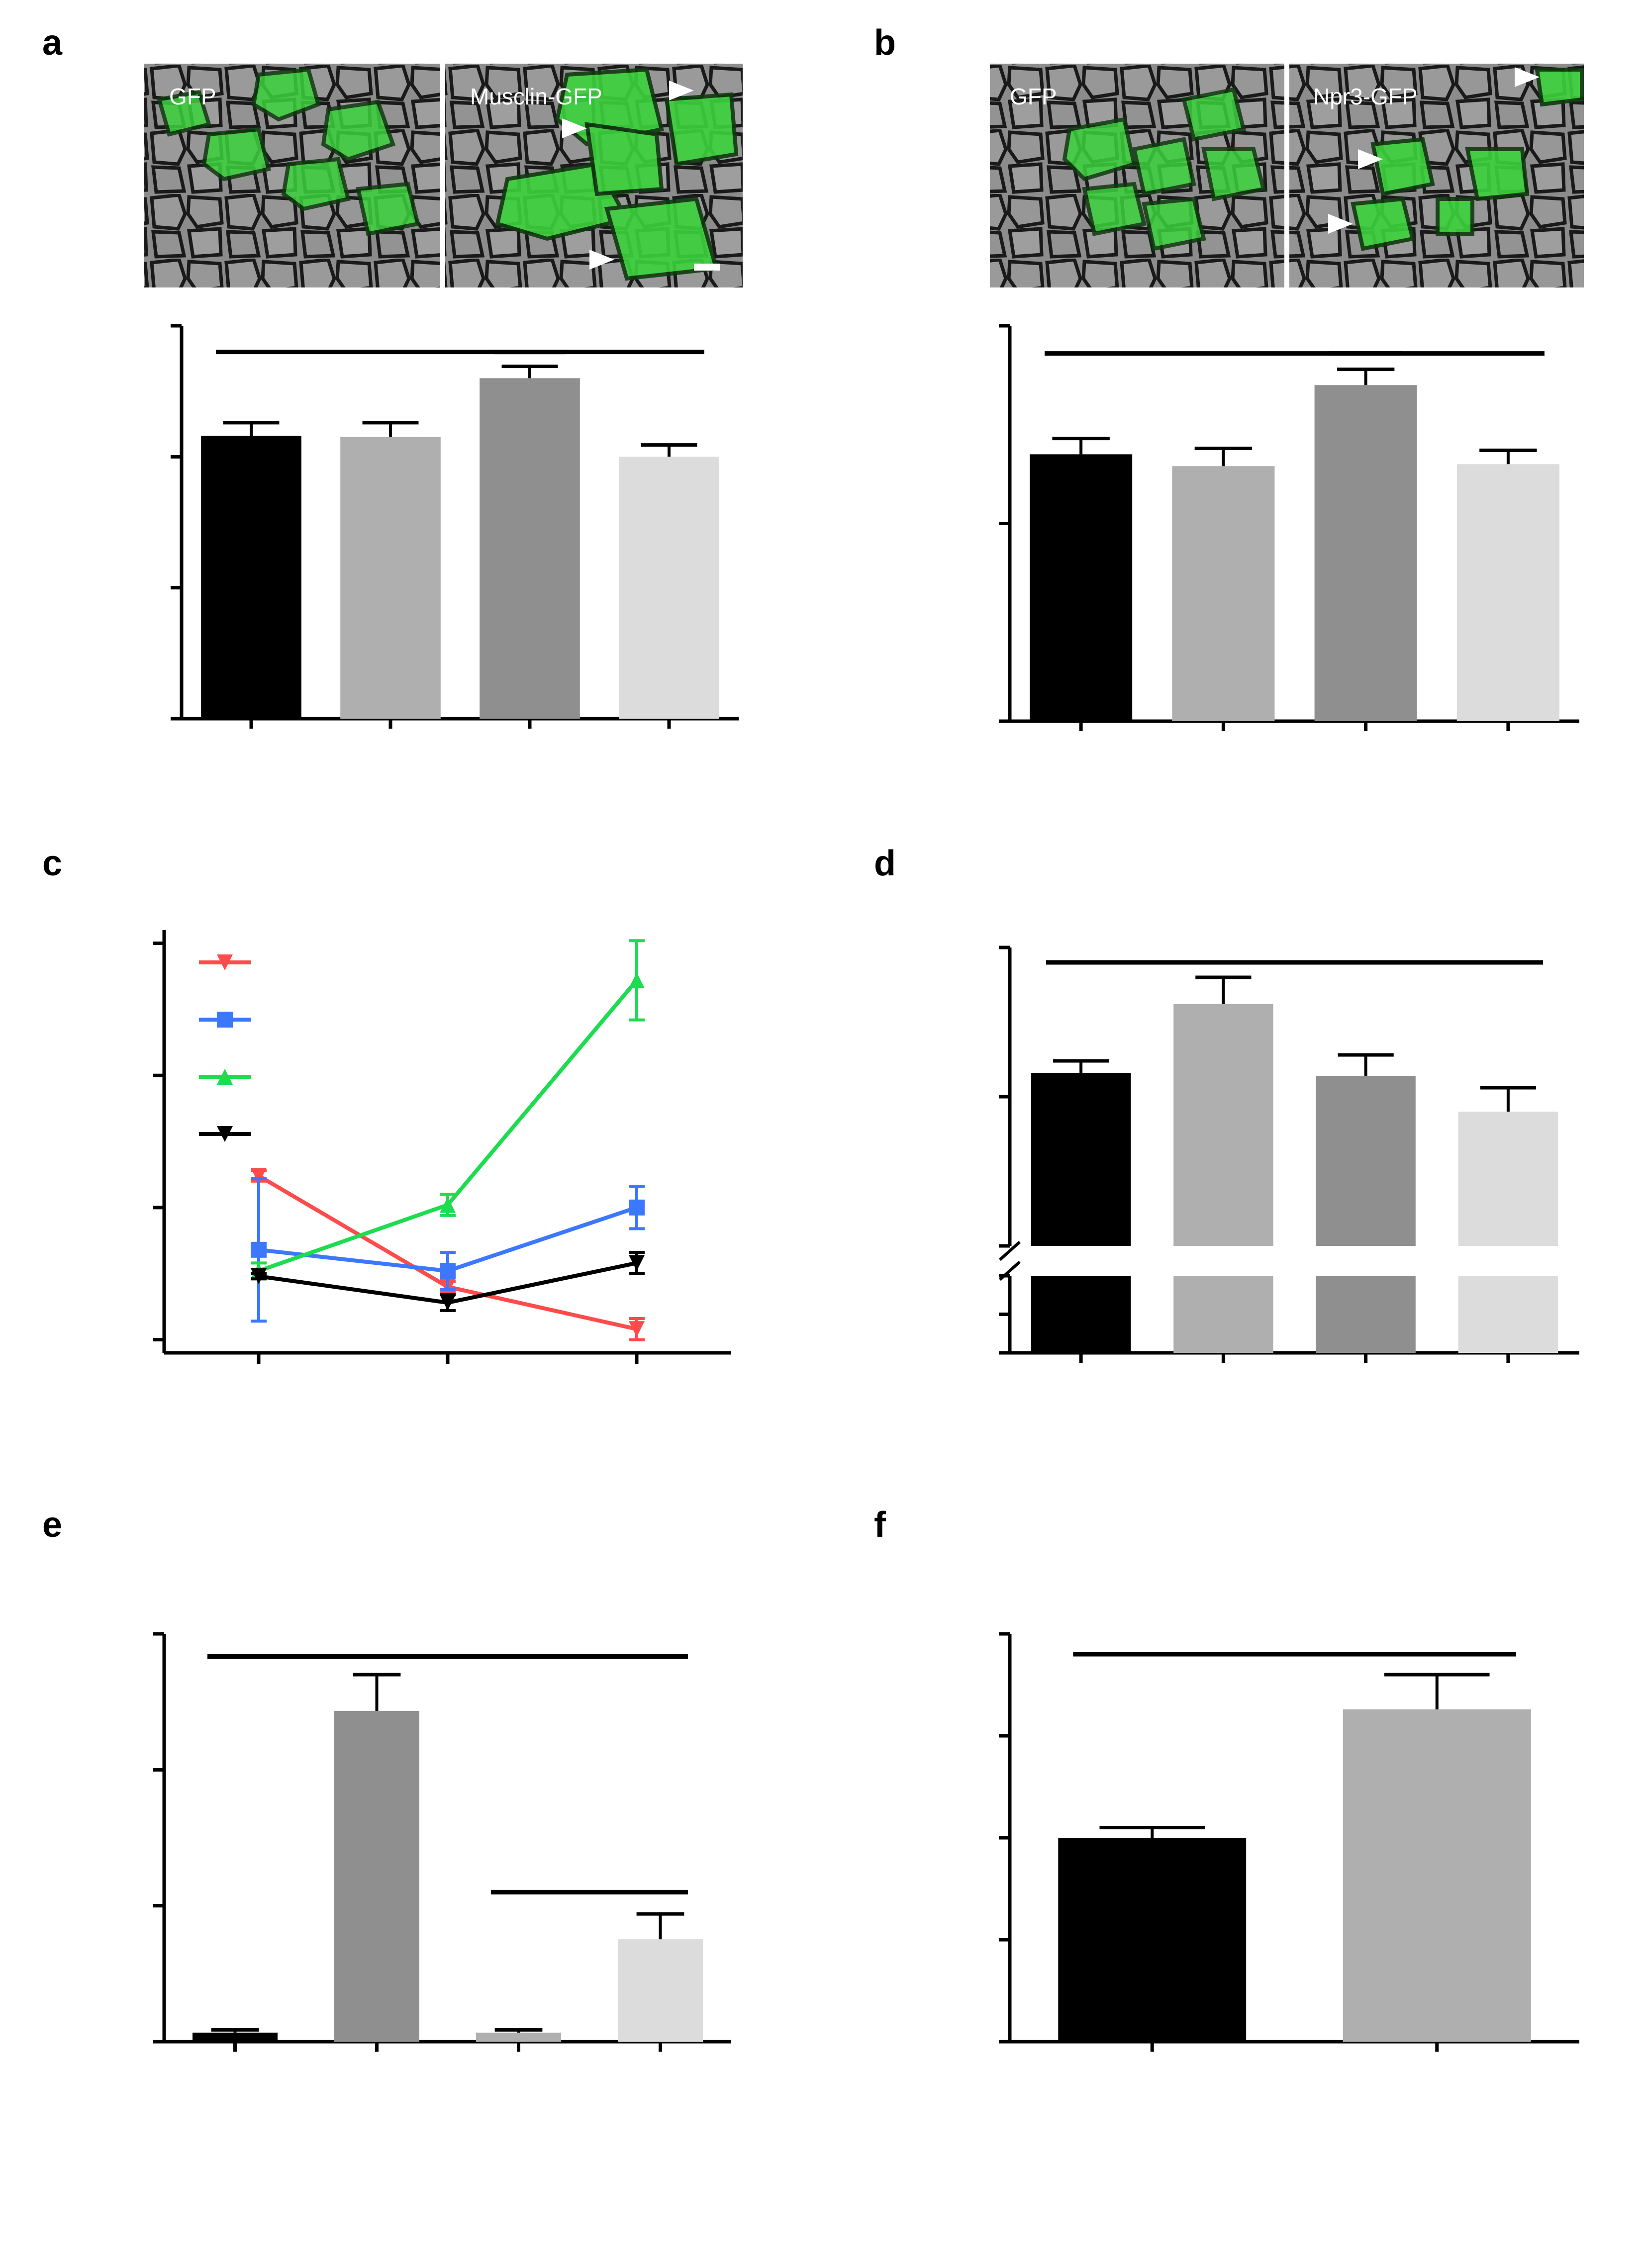 This screenshot has width=1645, height=2268. I want to click on chart-a-fiber-area, so click(455, 526).